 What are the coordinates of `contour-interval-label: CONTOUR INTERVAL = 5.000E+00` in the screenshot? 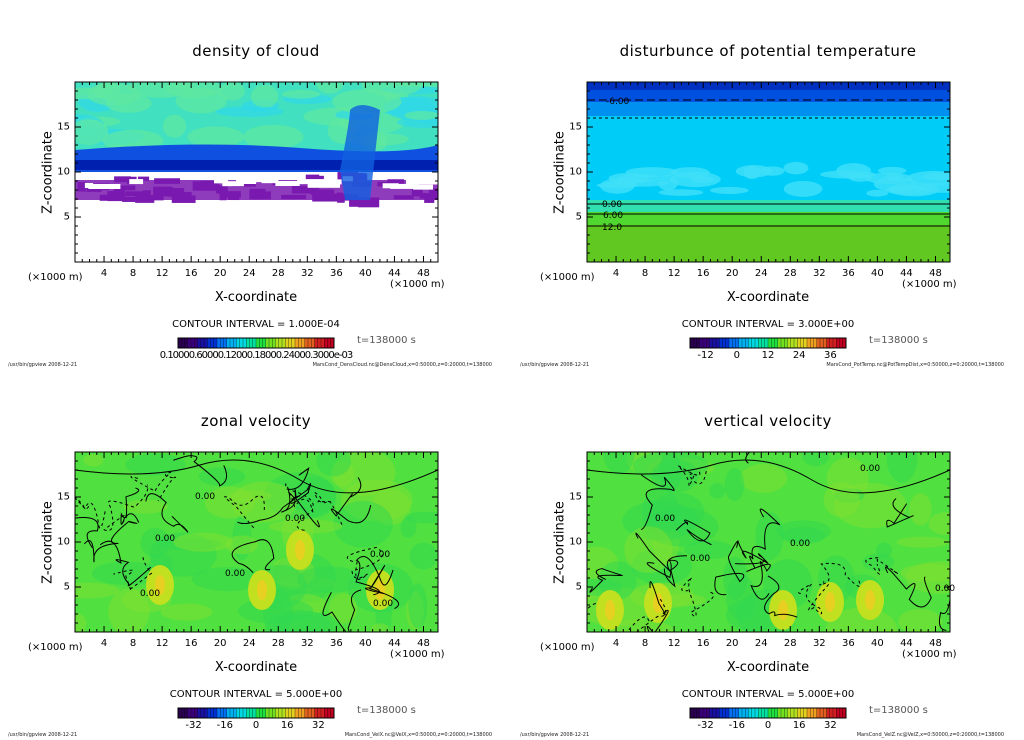 It's located at (256, 694).